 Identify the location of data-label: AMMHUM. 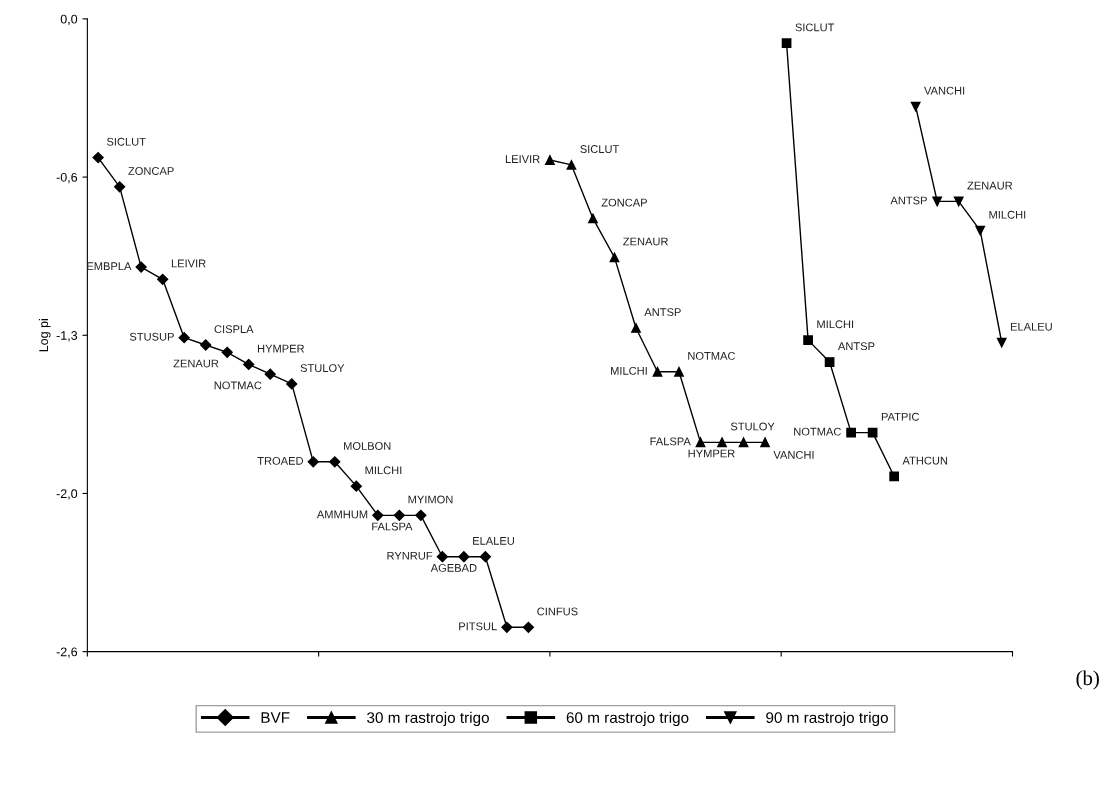
(342, 514).